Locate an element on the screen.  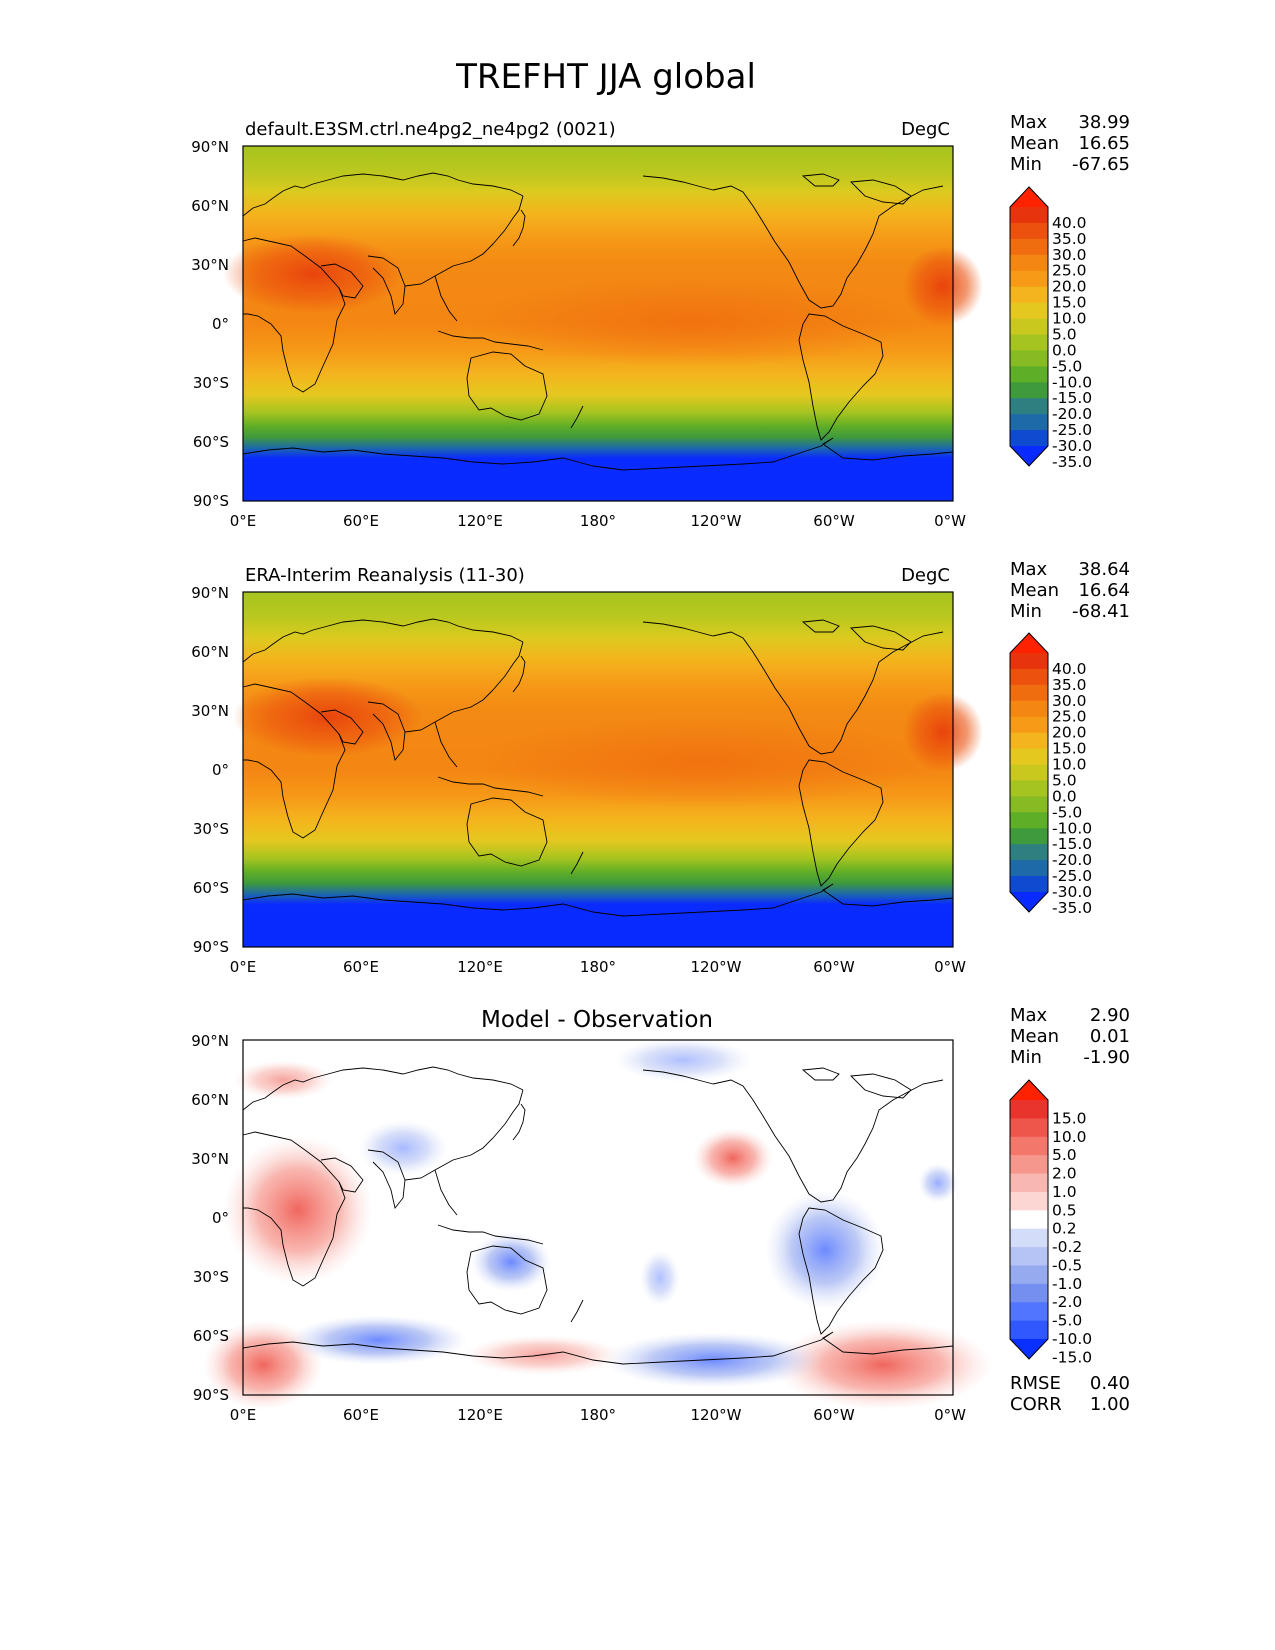
warm-region-atlantic is located at coordinates (943, 732).